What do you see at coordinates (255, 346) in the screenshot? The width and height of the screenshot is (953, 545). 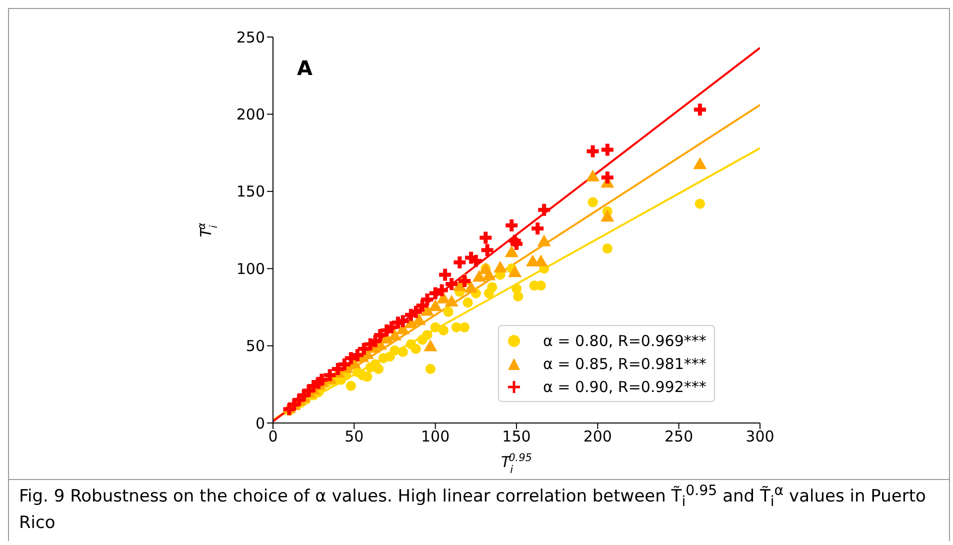 I see `y-tick-label: 50` at bounding box center [255, 346].